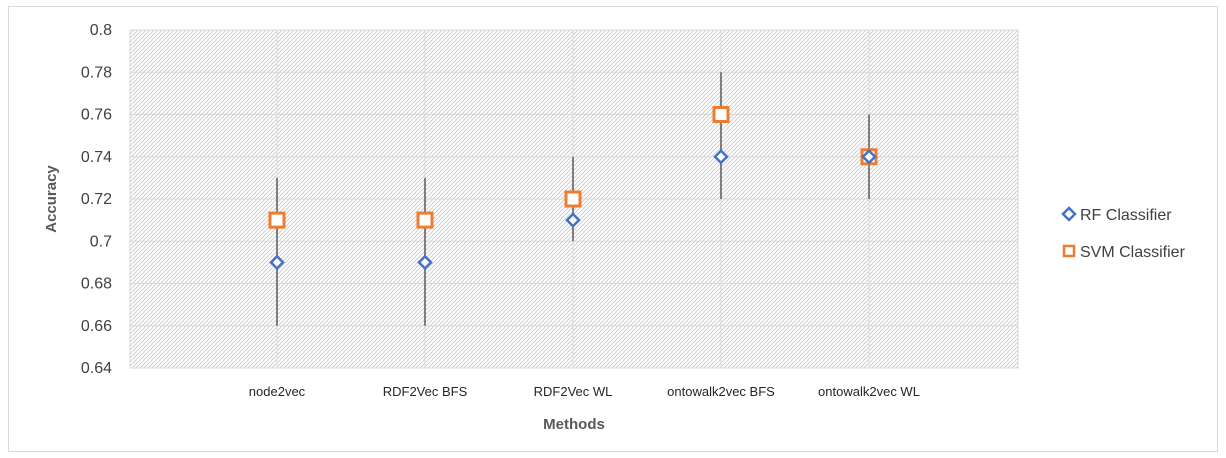 This screenshot has width=1226, height=458. What do you see at coordinates (277, 391) in the screenshot?
I see `x-tick-label: node2vec` at bounding box center [277, 391].